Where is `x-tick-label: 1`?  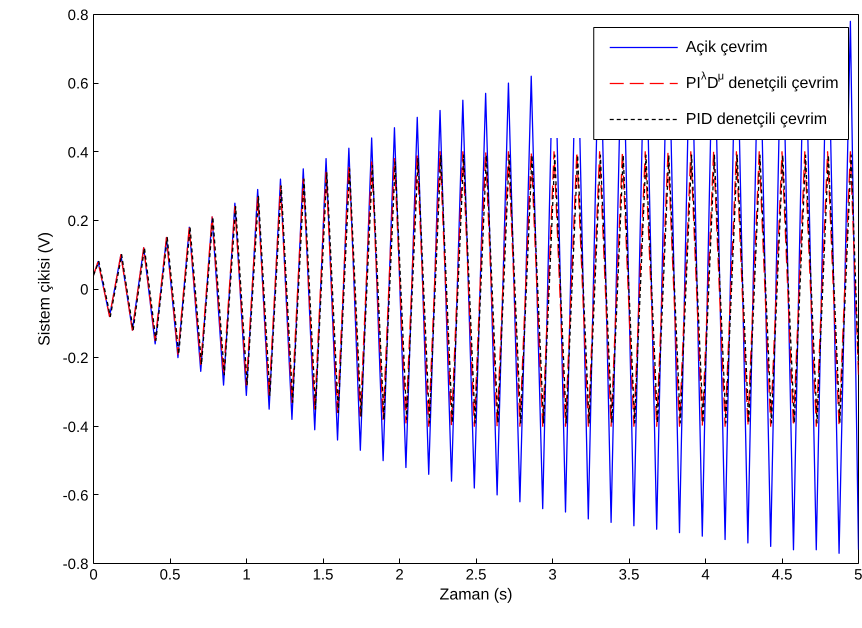
x-tick-label: 1 is located at coordinates (246, 575).